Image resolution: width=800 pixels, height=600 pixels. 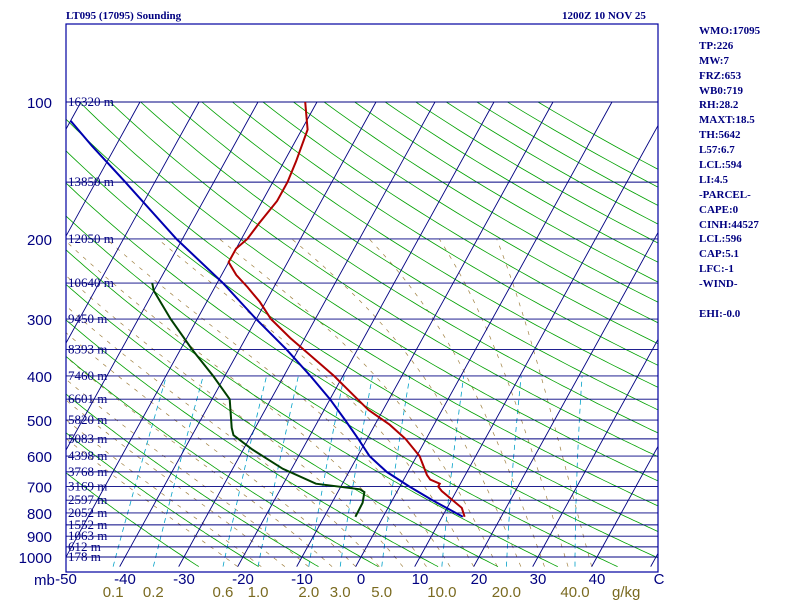 I want to click on height-level-label: 3768 m, so click(x=87, y=471).